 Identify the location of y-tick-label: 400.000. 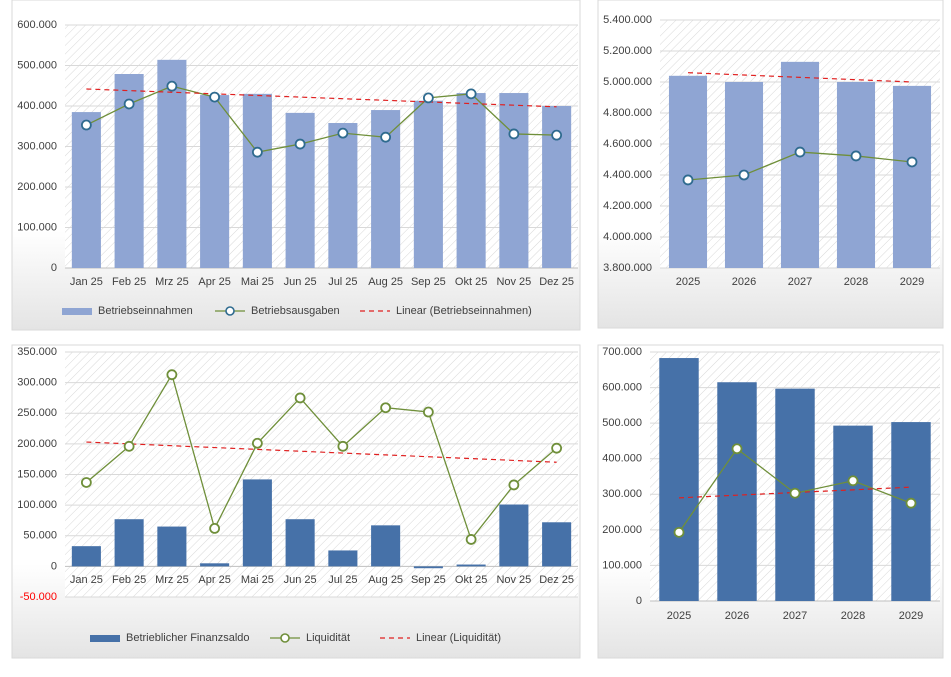
(37, 106).